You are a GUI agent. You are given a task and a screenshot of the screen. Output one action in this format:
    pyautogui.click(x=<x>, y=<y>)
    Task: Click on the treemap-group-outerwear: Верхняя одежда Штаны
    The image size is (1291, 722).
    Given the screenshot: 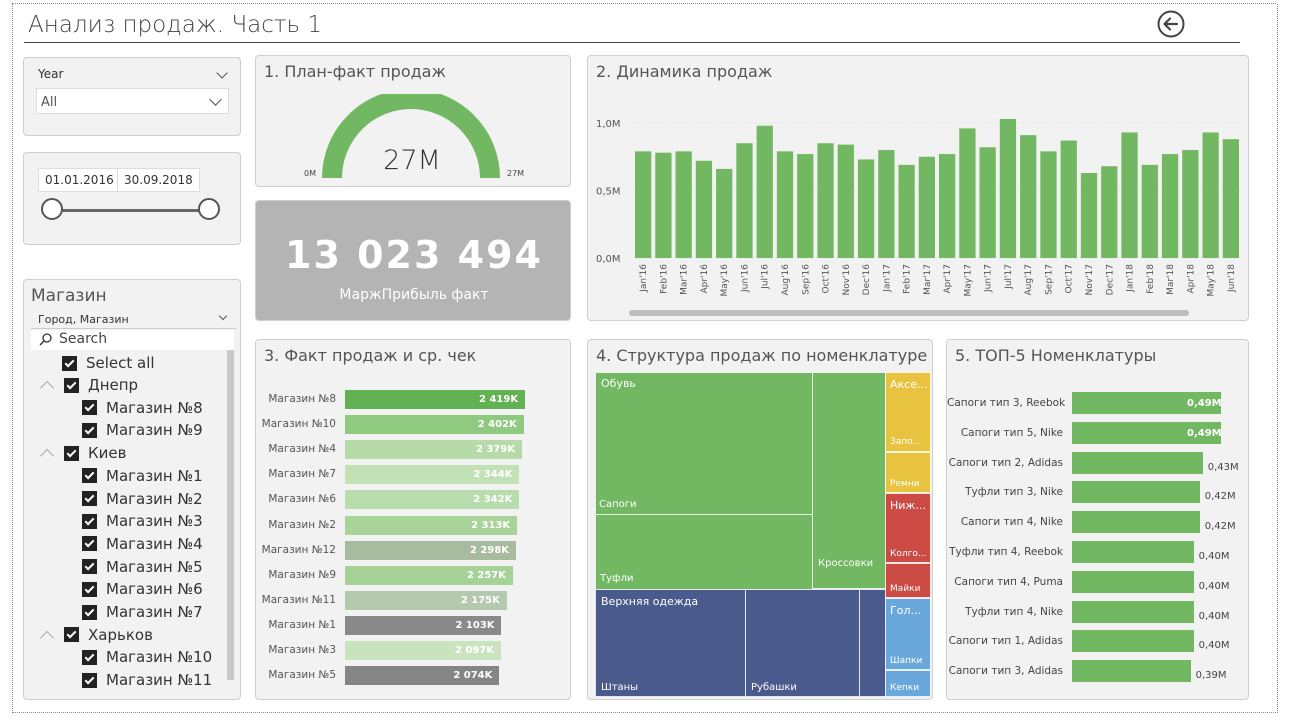 What is the action you would take?
    pyautogui.click(x=670, y=643)
    